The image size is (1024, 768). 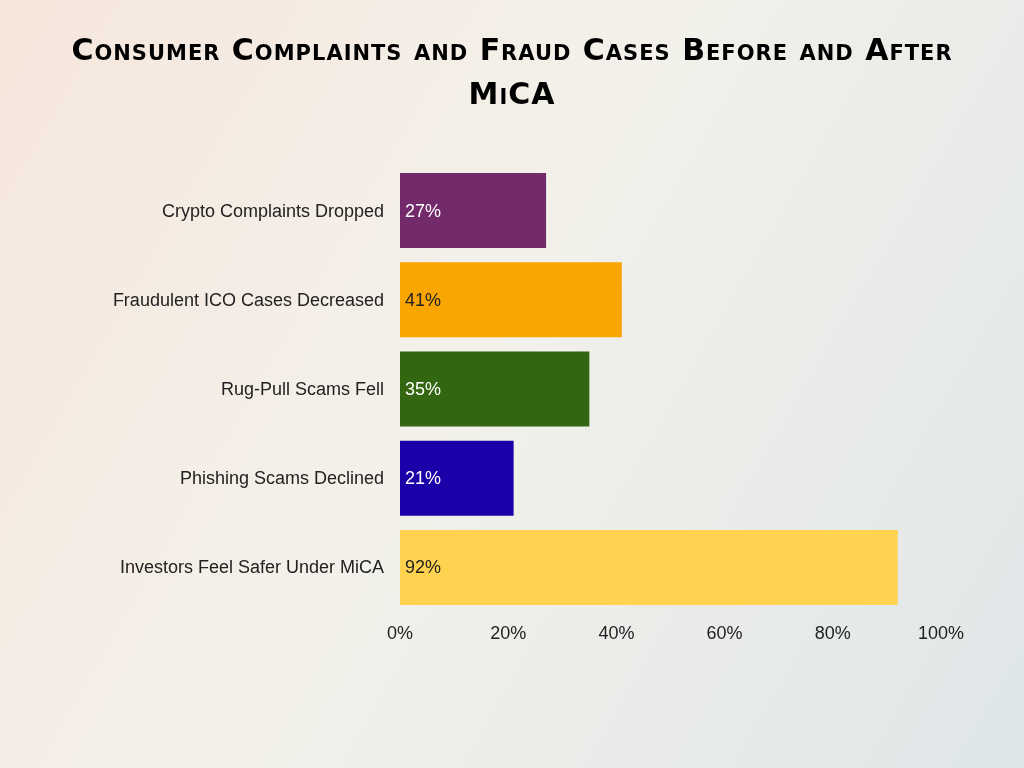 I want to click on x-tick-label: 100%, so click(x=941, y=633).